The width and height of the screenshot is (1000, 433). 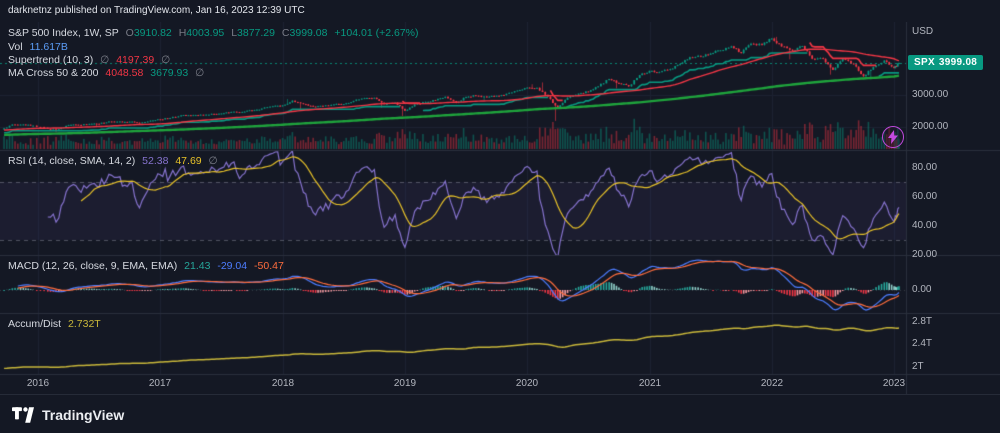 What do you see at coordinates (129, 33) in the screenshot?
I see `open-label: O` at bounding box center [129, 33].